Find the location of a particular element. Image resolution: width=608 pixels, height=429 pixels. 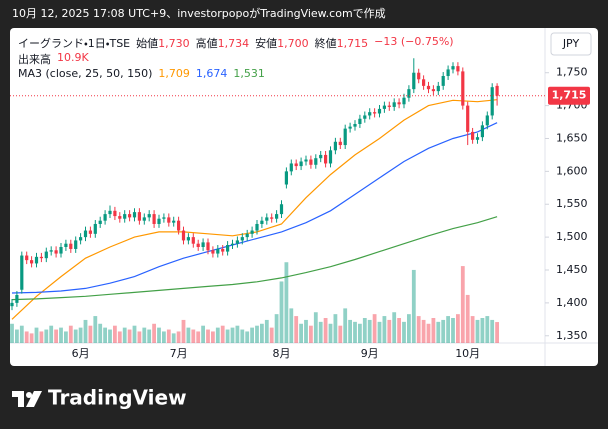

y-tick-label: 1,600 is located at coordinates (572, 170).